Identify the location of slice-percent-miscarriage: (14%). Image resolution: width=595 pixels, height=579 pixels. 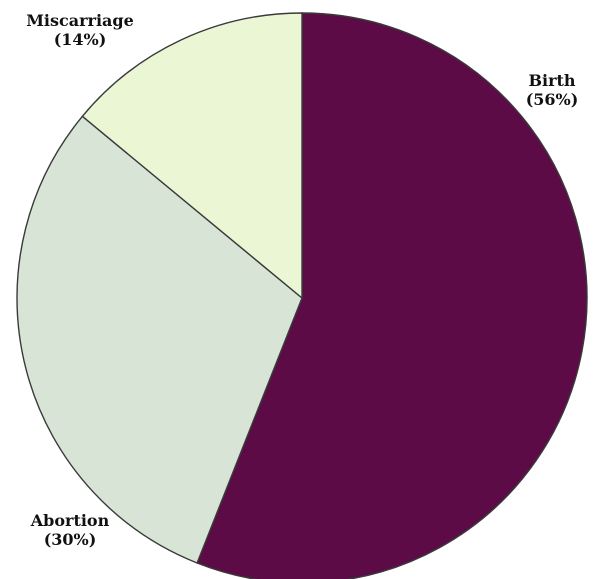
(80, 39).